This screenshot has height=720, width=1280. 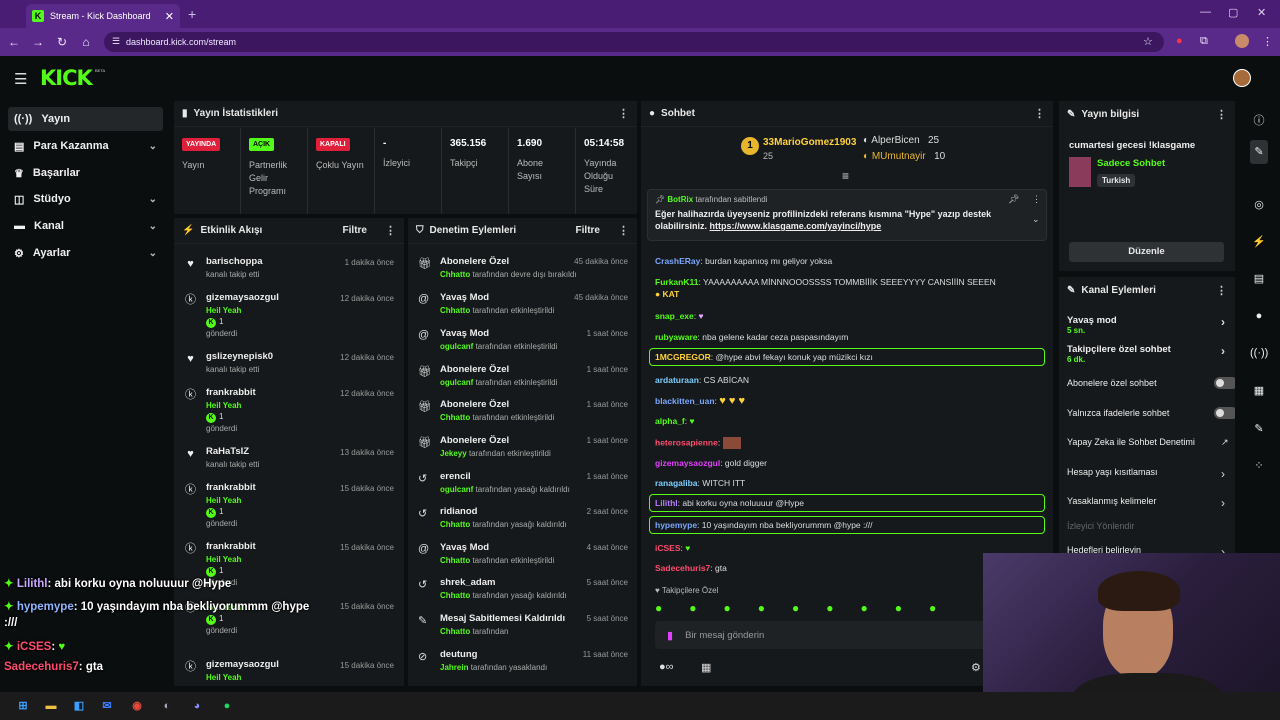 I want to click on edit-icon: ✎, so click(x=1259, y=152).